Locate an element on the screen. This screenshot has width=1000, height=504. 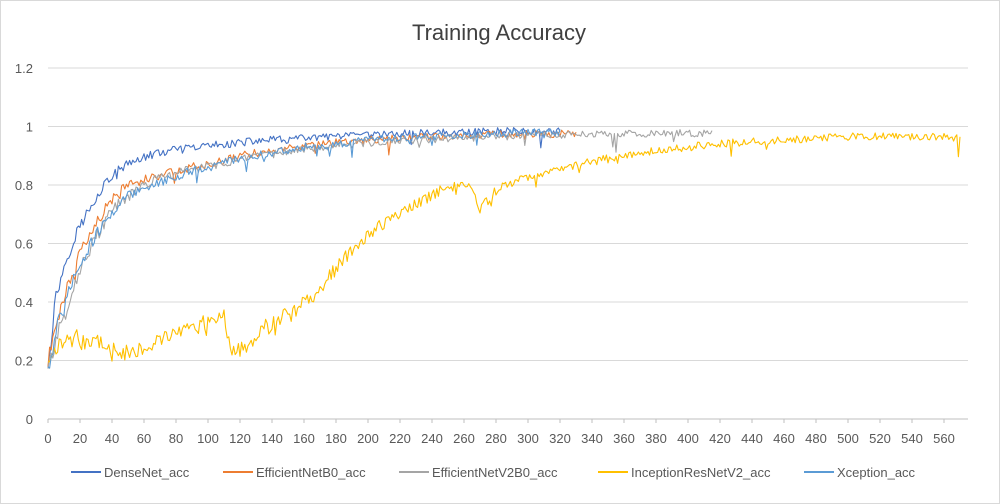
legend-label: InceptionResNetV2_acc is located at coordinates (701, 472).